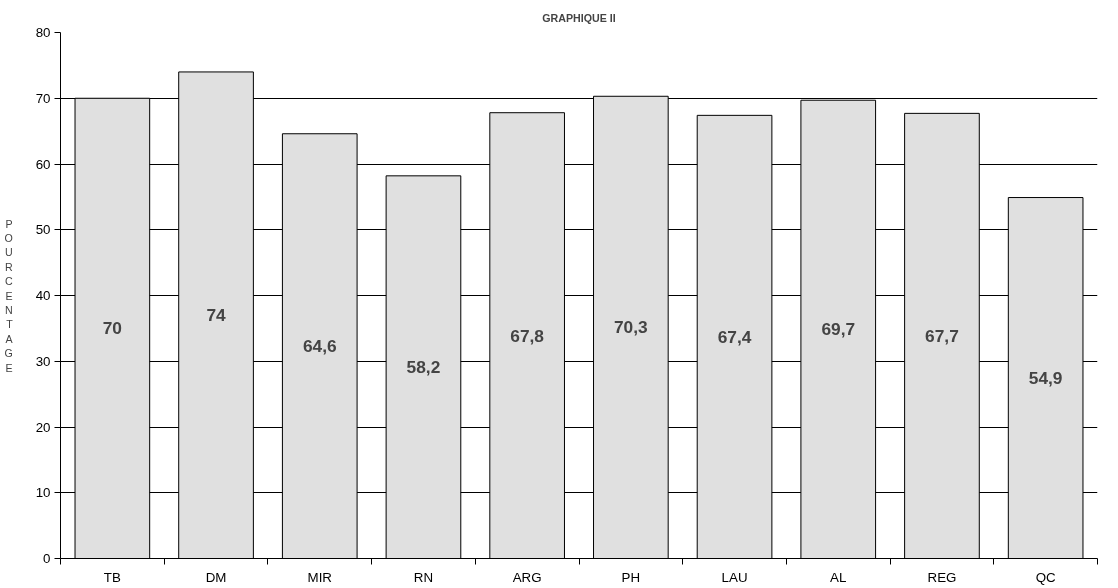 Image resolution: width=1118 pixels, height=588 pixels. What do you see at coordinates (423, 367) in the screenshot?
I see `data-label: 58,2` at bounding box center [423, 367].